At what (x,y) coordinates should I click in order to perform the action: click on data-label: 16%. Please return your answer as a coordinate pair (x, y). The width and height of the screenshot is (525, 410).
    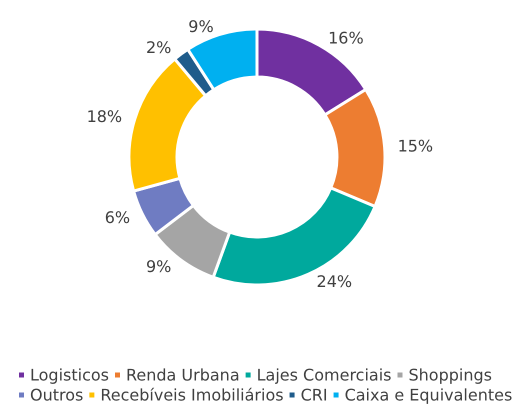
    Looking at the image, I should click on (346, 38).